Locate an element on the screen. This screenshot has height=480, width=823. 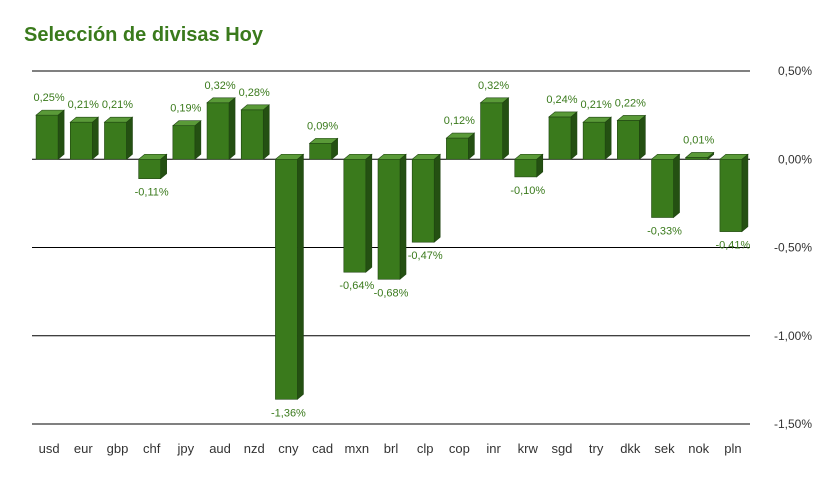
value-label: -0,68% is located at coordinates (391, 293).